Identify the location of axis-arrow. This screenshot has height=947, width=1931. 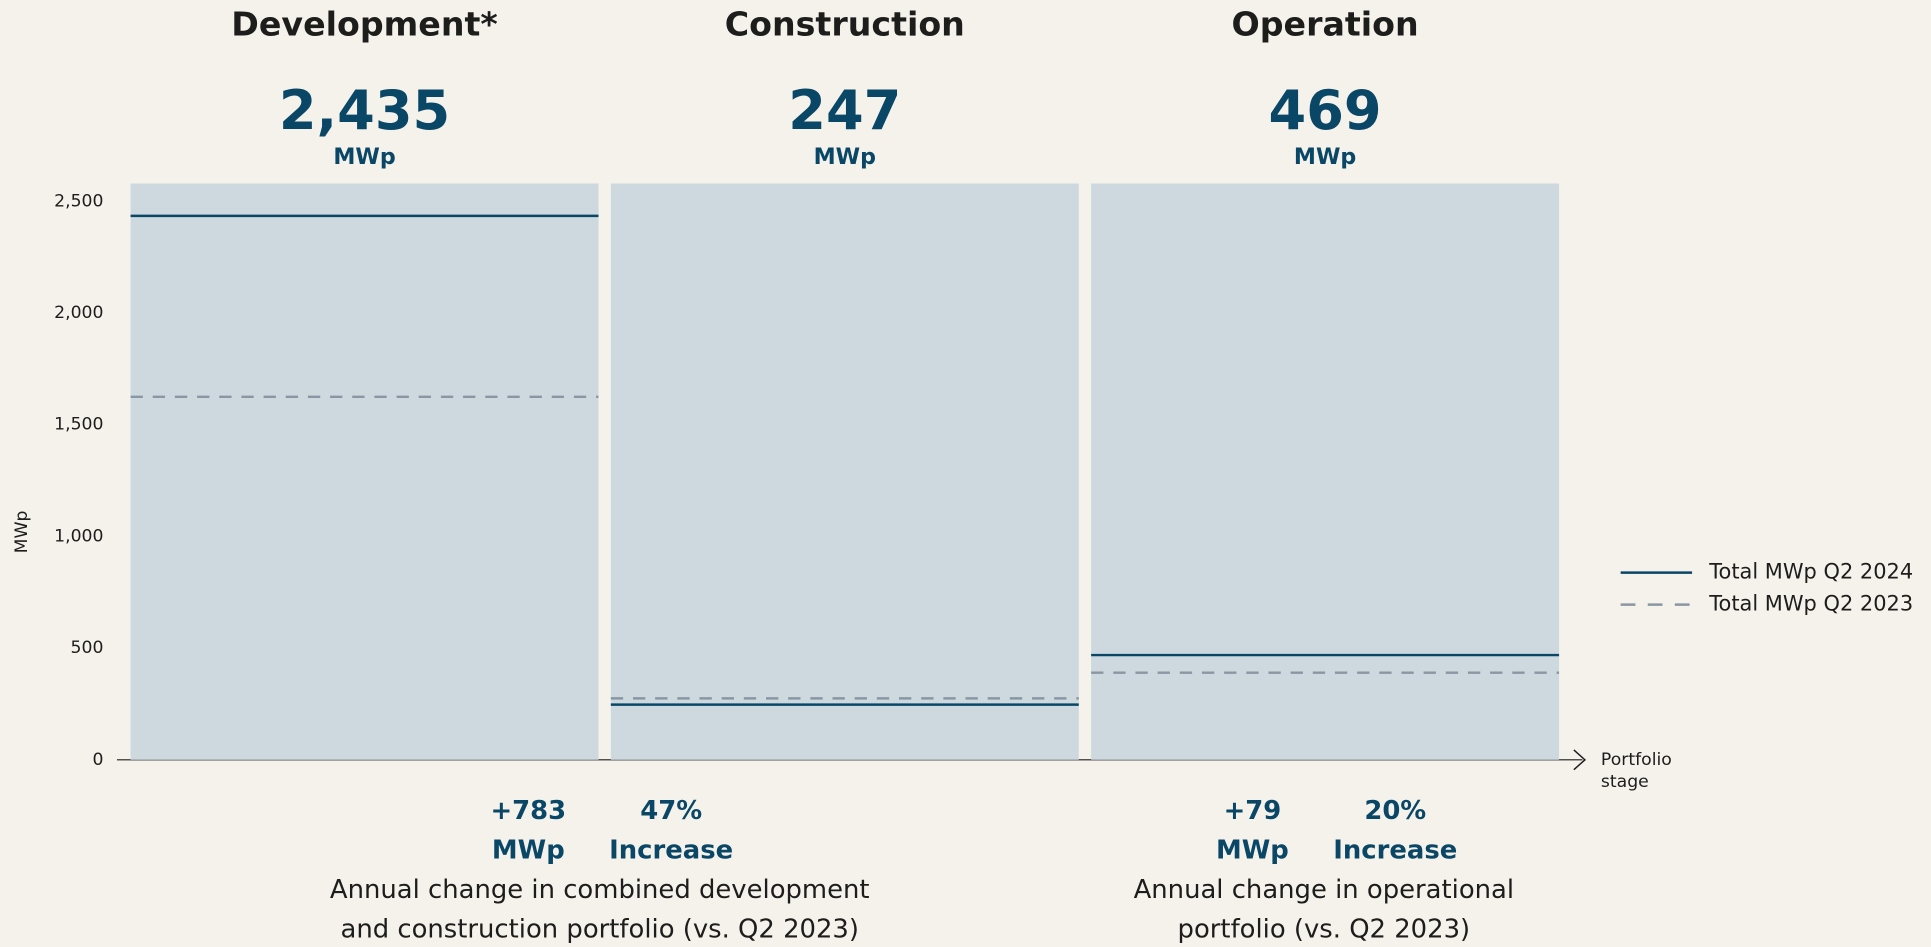
(1580, 760).